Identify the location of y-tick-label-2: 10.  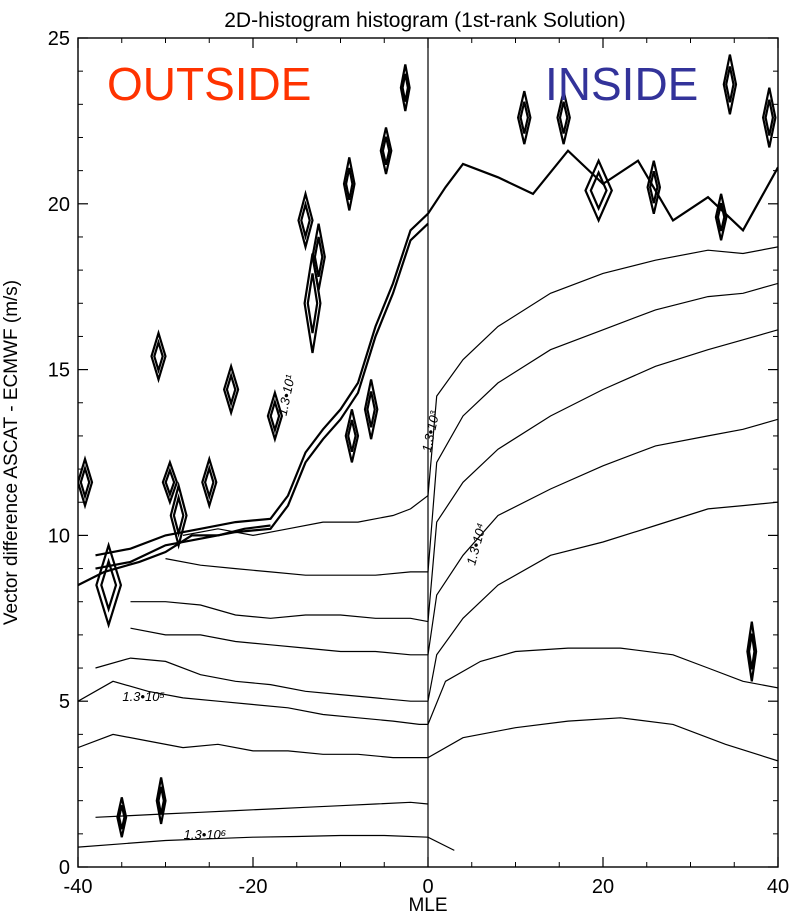
(59, 536).